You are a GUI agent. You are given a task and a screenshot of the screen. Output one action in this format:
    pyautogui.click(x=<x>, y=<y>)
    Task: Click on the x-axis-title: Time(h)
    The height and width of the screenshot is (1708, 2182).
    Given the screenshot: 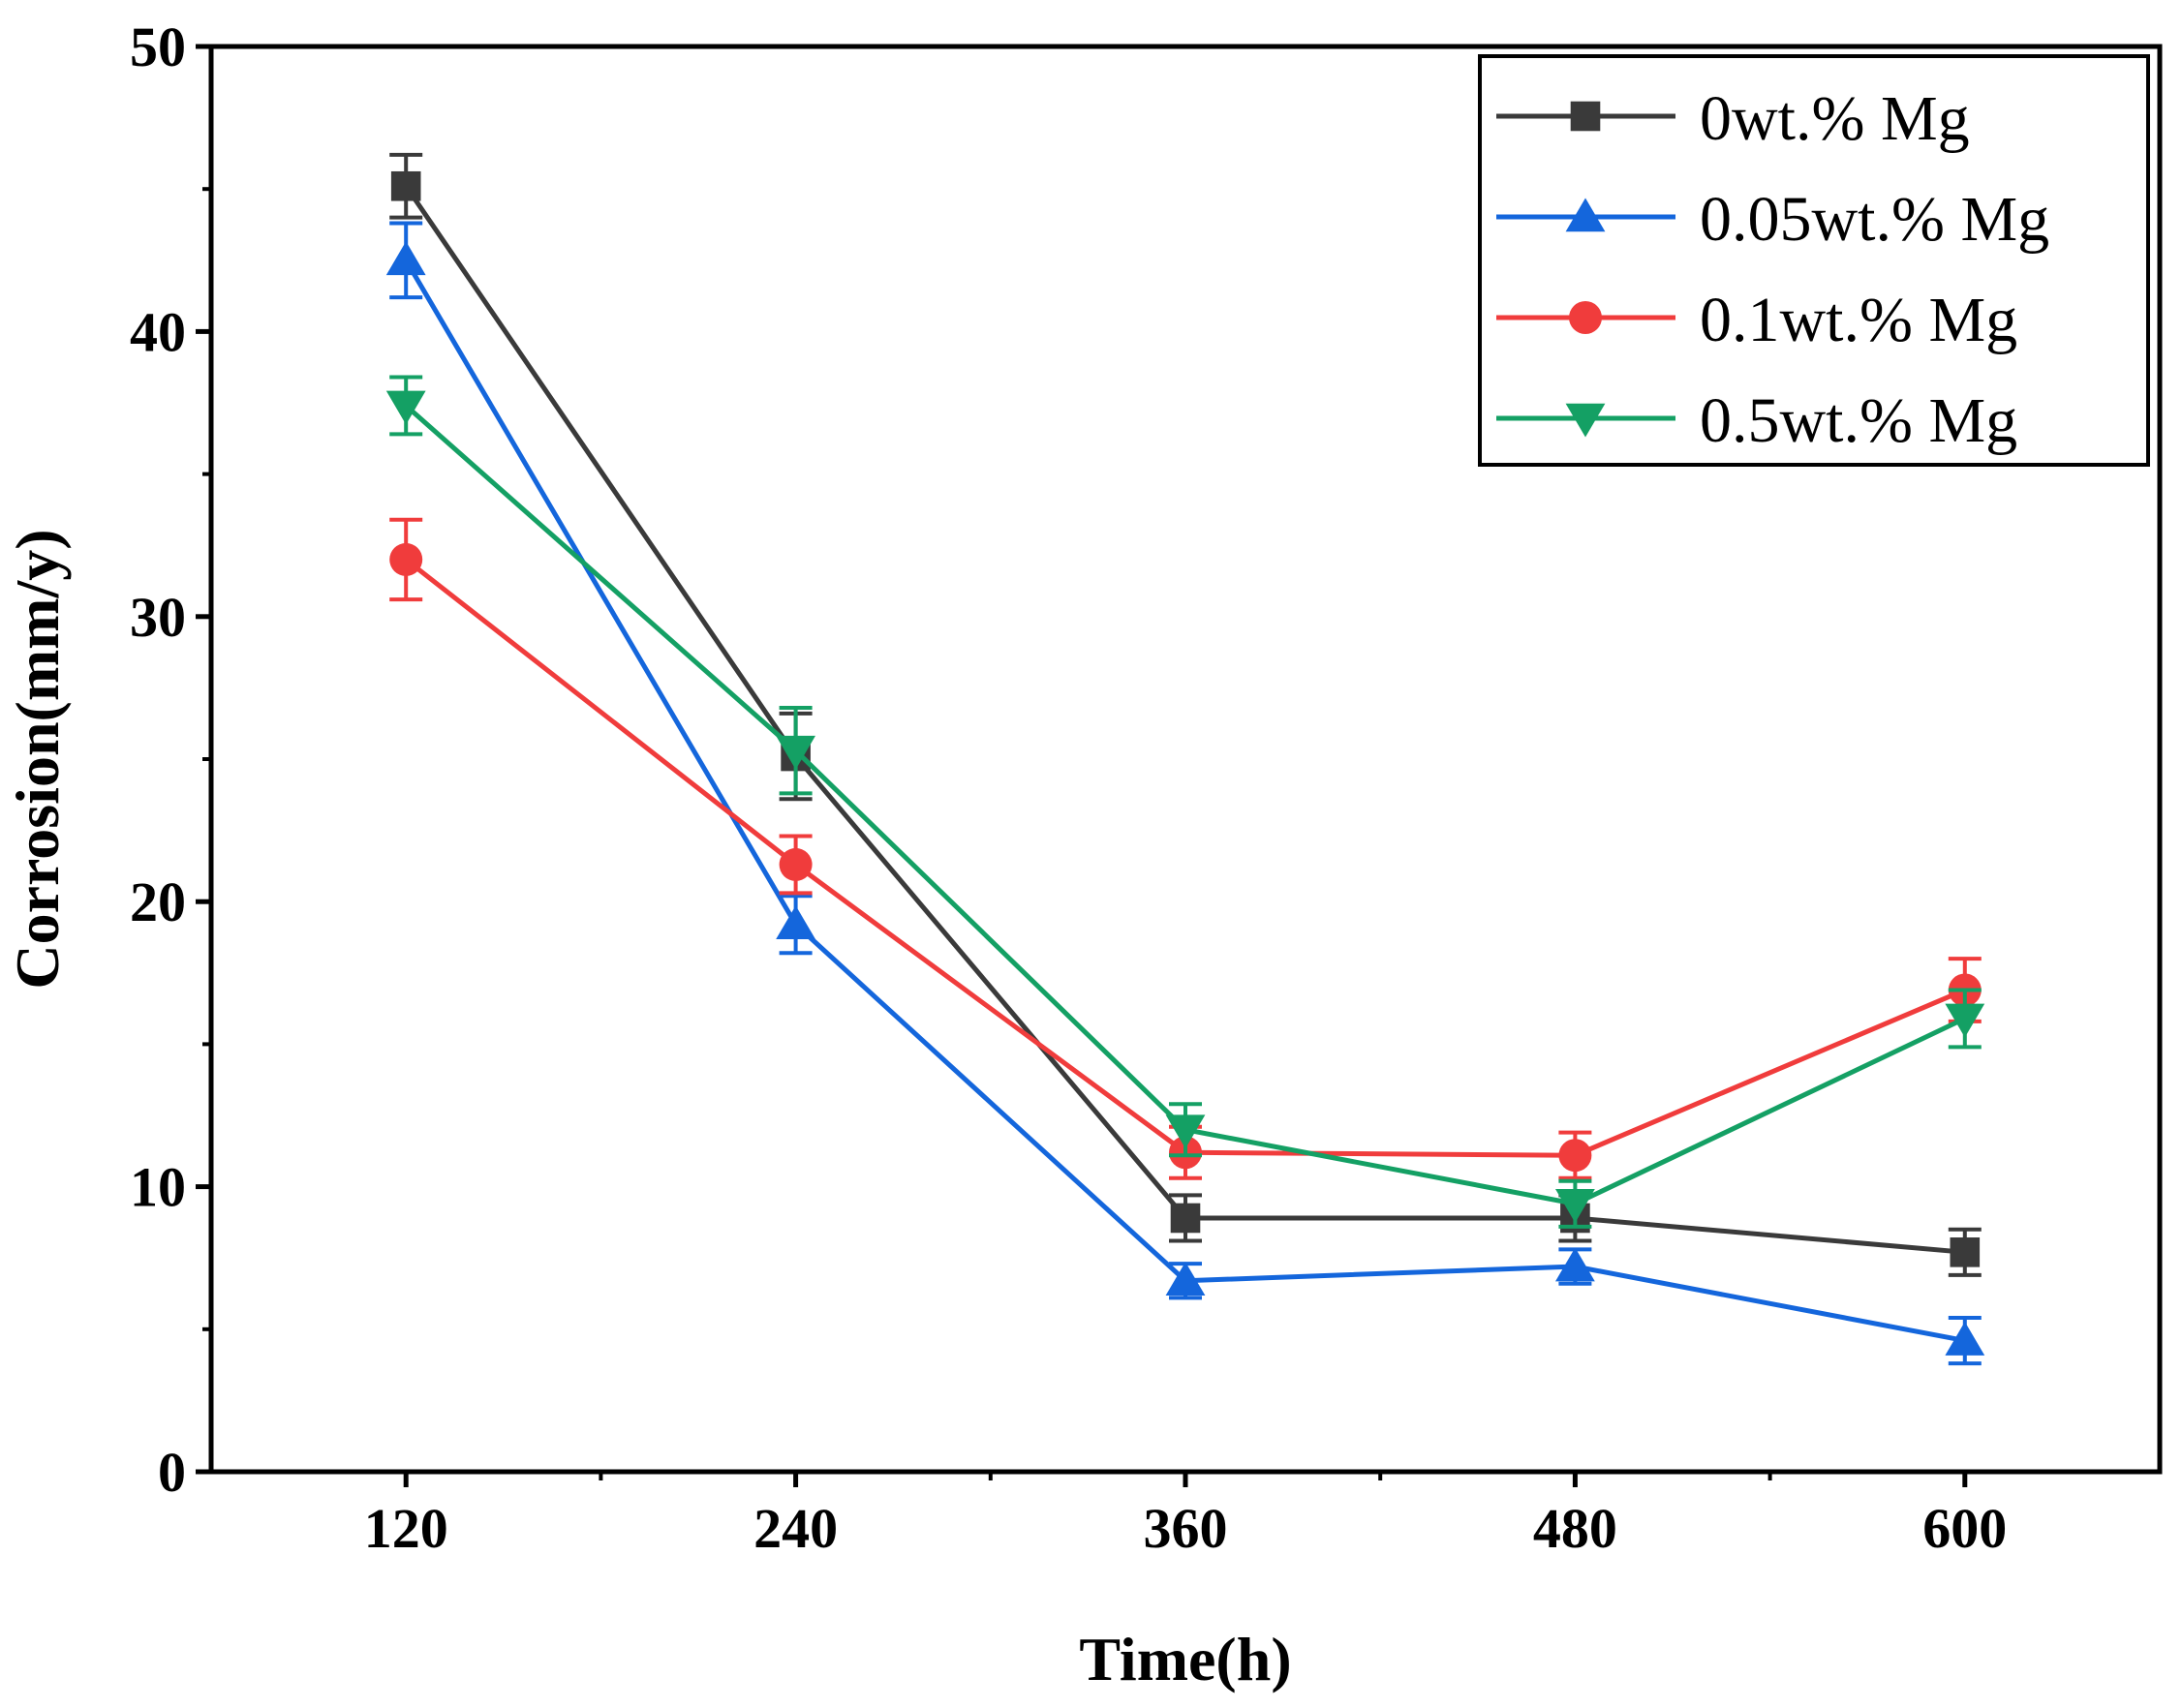 What is the action you would take?
    pyautogui.click(x=1185, y=1659)
    